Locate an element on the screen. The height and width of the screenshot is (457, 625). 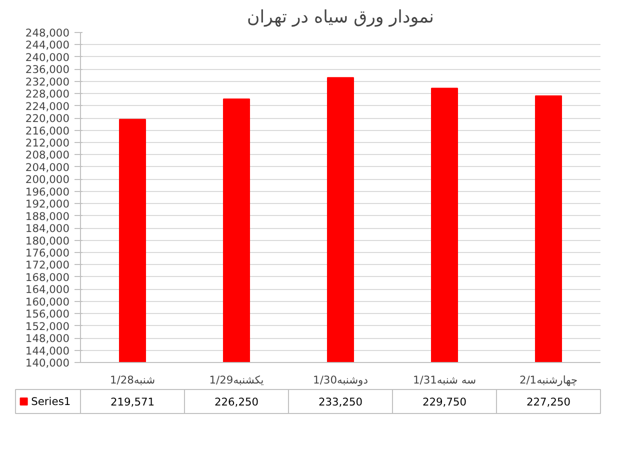
y-tick-label: 160,000 is located at coordinates (47, 301).